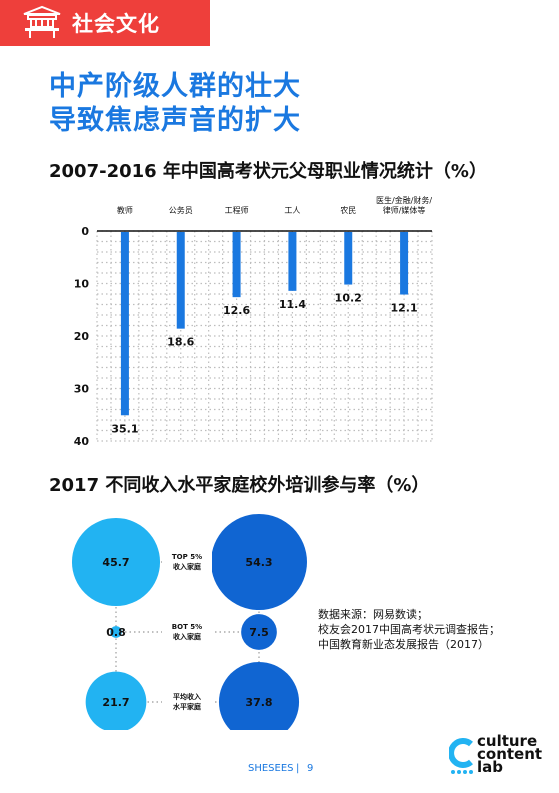  What do you see at coordinates (124, 428) in the screenshot?
I see `bar-value-label: 35.1` at bounding box center [124, 428].